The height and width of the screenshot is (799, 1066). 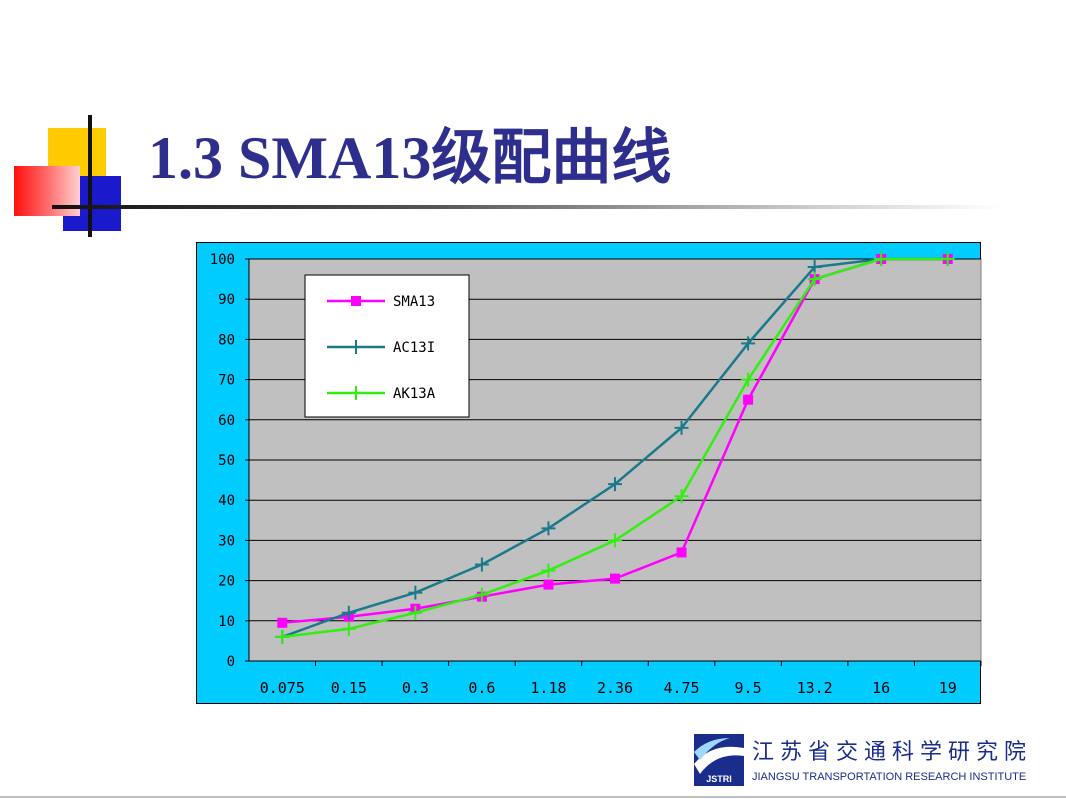 What do you see at coordinates (615, 688) in the screenshot?
I see `x-tick-label: 2.36` at bounding box center [615, 688].